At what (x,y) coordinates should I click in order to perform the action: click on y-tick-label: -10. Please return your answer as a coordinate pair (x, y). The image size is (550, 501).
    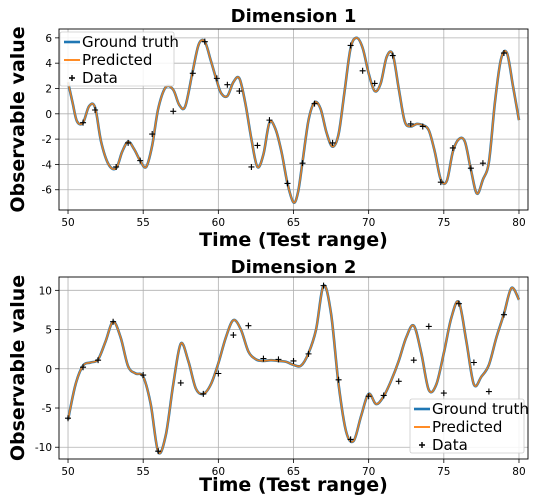
    Looking at the image, I should click on (43, 448).